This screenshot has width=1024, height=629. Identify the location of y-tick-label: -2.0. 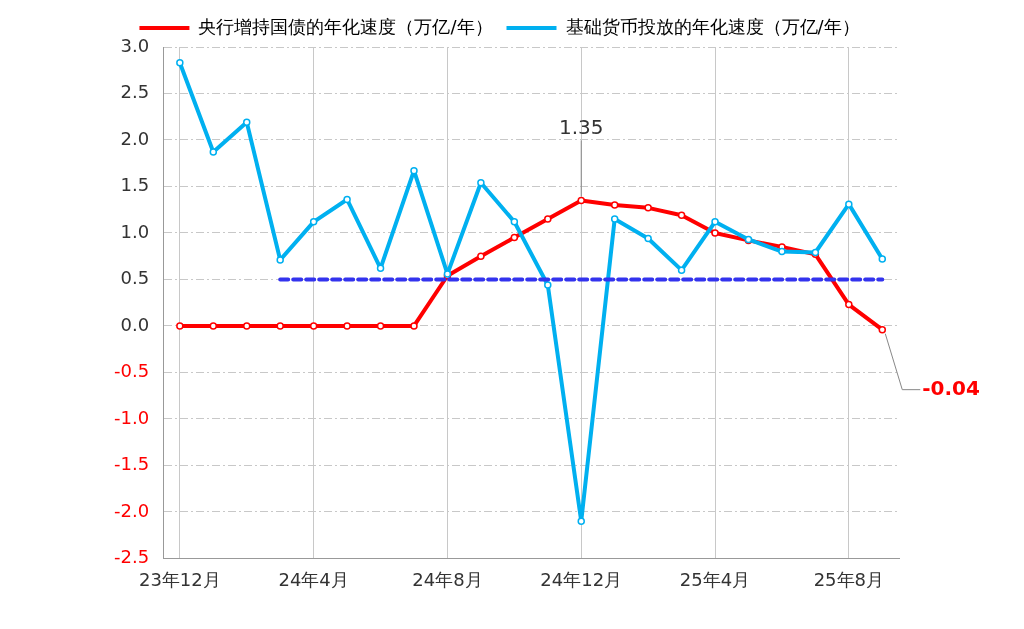
(132, 510).